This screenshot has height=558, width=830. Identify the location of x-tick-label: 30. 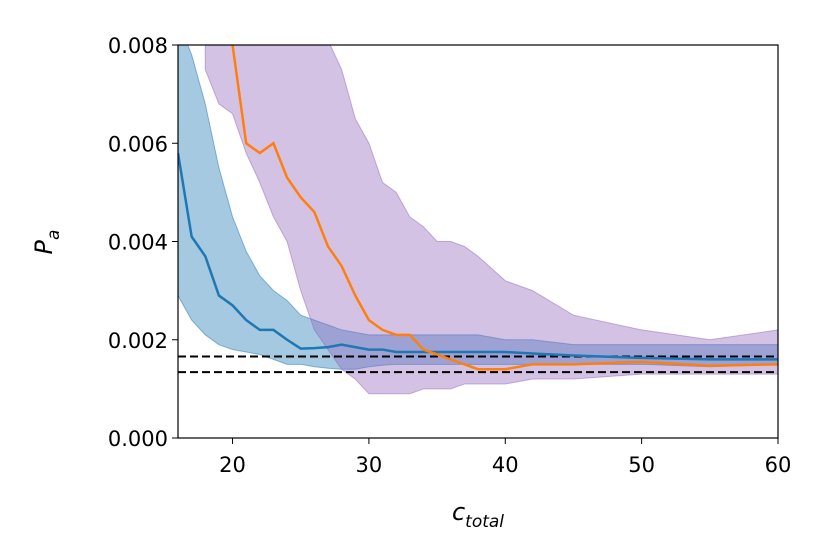
(369, 465).